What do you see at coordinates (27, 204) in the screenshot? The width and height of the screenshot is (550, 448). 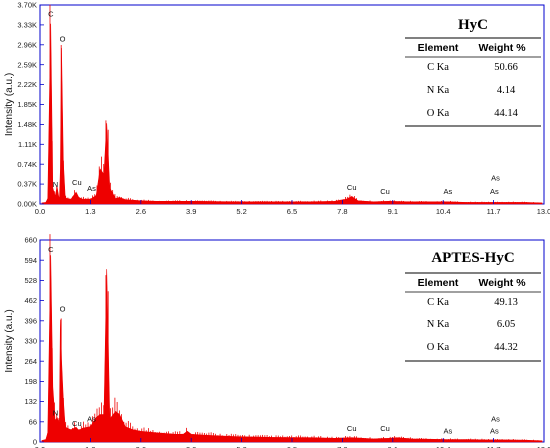 I see `y-tick-label: 0.00K` at bounding box center [27, 204].